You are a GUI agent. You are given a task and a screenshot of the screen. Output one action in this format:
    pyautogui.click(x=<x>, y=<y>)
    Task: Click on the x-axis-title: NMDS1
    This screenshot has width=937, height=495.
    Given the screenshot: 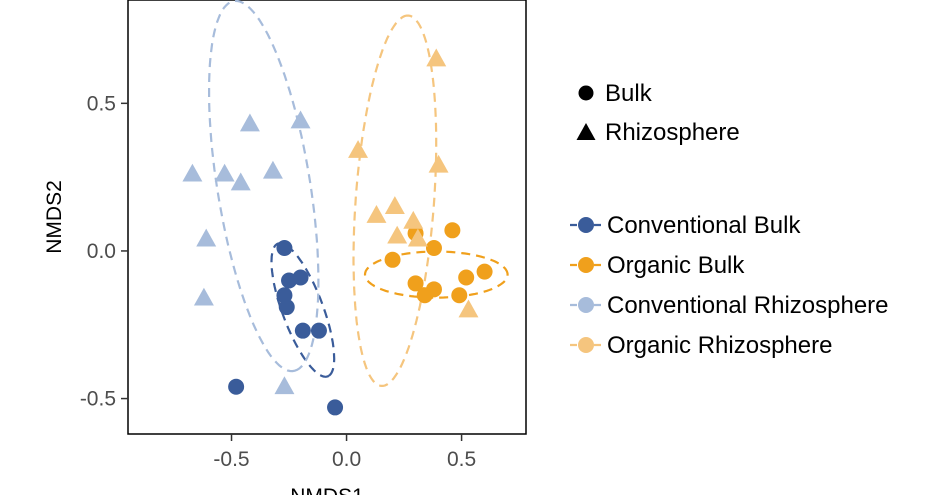 What is the action you would take?
    pyautogui.click(x=327, y=490)
    